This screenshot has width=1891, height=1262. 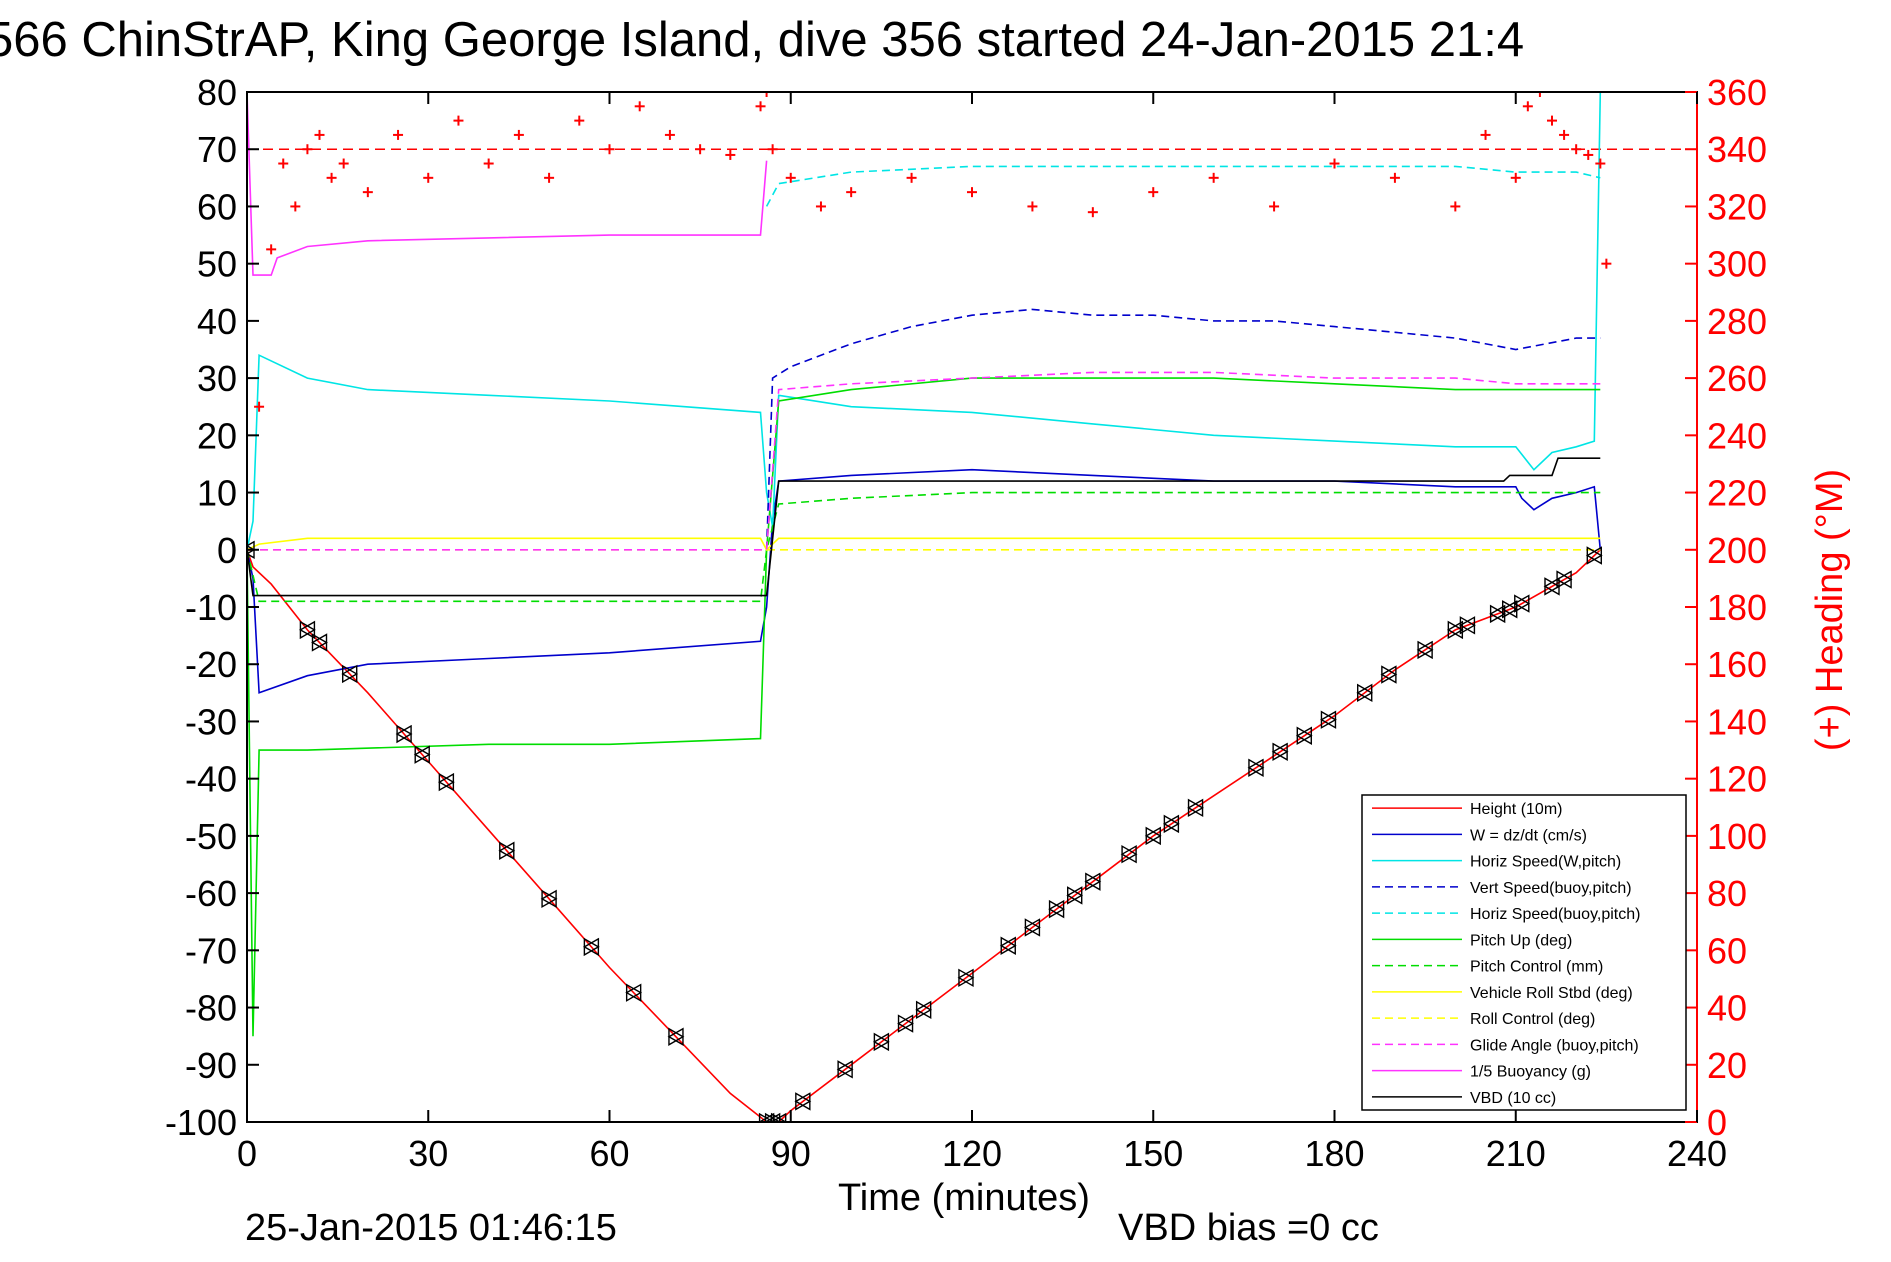 What do you see at coordinates (211, 607) in the screenshot?
I see `left-tick-label: -10` at bounding box center [211, 607].